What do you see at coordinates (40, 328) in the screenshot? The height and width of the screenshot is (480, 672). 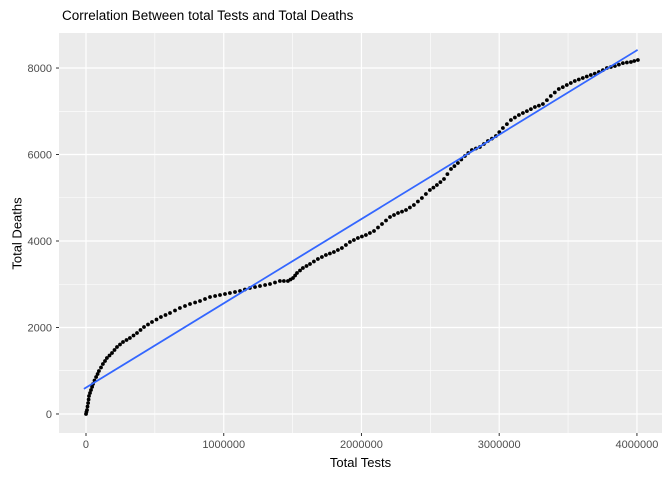 I see `y-axis-tick-label: 2000` at bounding box center [40, 328].